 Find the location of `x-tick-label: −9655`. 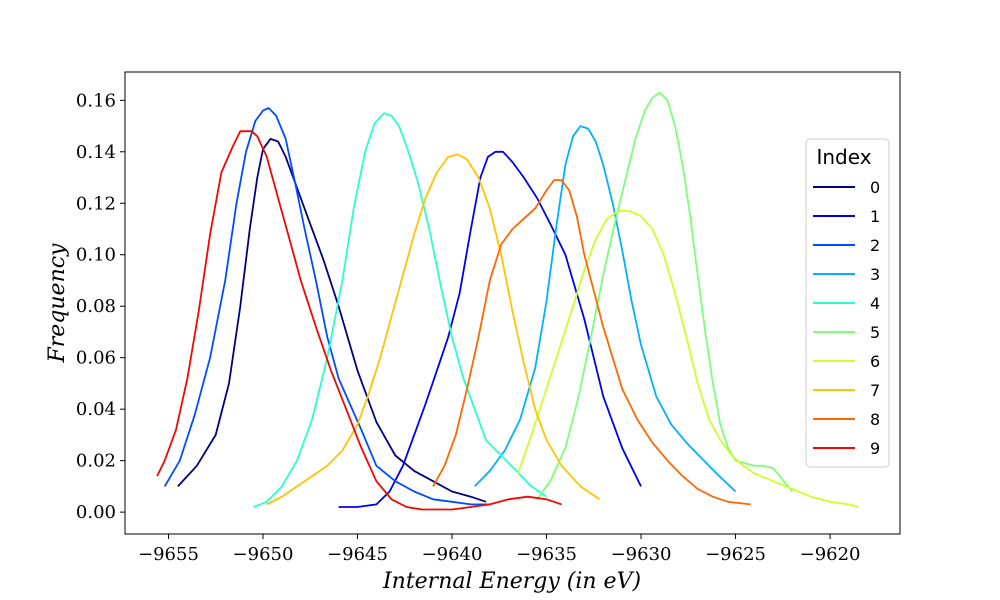

x-tick-label: −9655 is located at coordinates (168, 554).